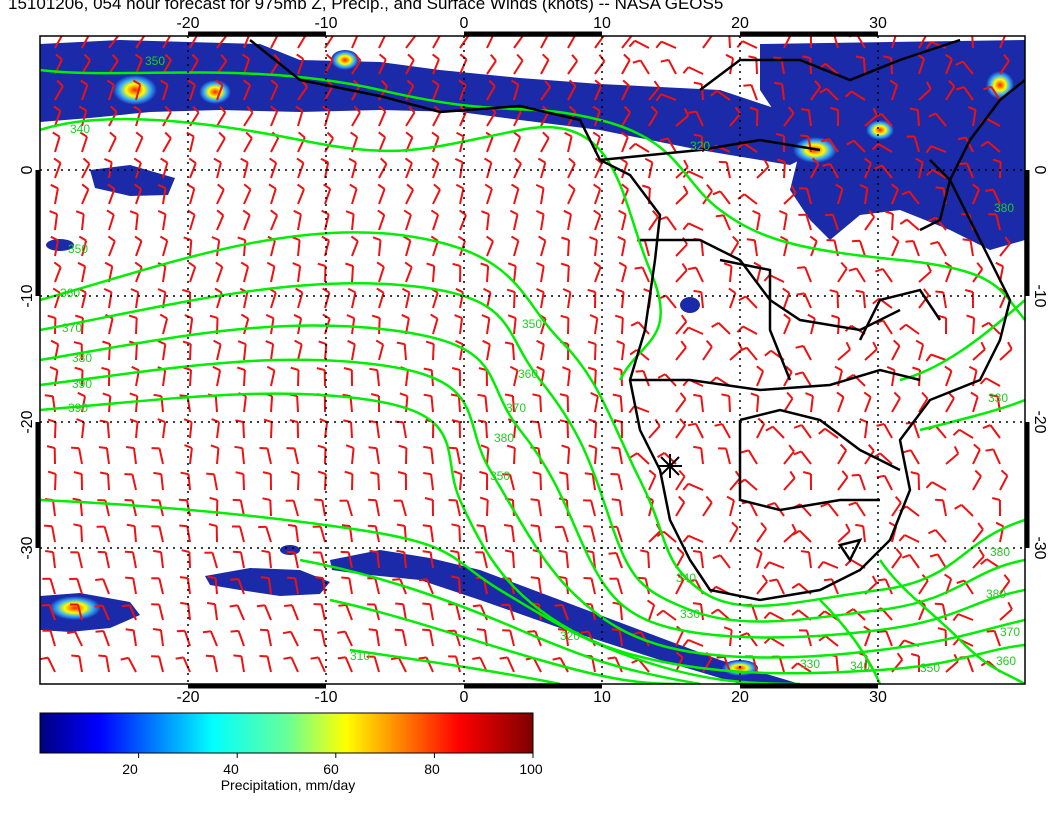  What do you see at coordinates (155, 61) in the screenshot?
I see `contour-label: 350` at bounding box center [155, 61].